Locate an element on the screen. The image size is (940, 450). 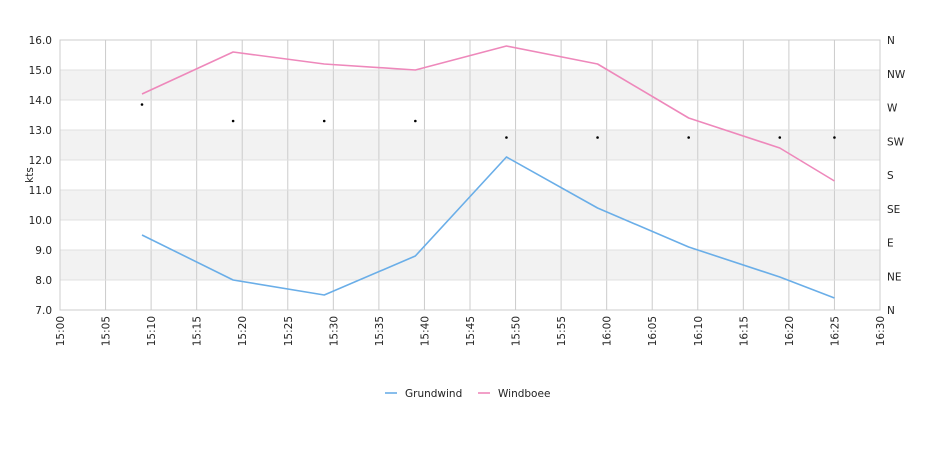
x-tick-label: 15:15 is located at coordinates (198, 331).